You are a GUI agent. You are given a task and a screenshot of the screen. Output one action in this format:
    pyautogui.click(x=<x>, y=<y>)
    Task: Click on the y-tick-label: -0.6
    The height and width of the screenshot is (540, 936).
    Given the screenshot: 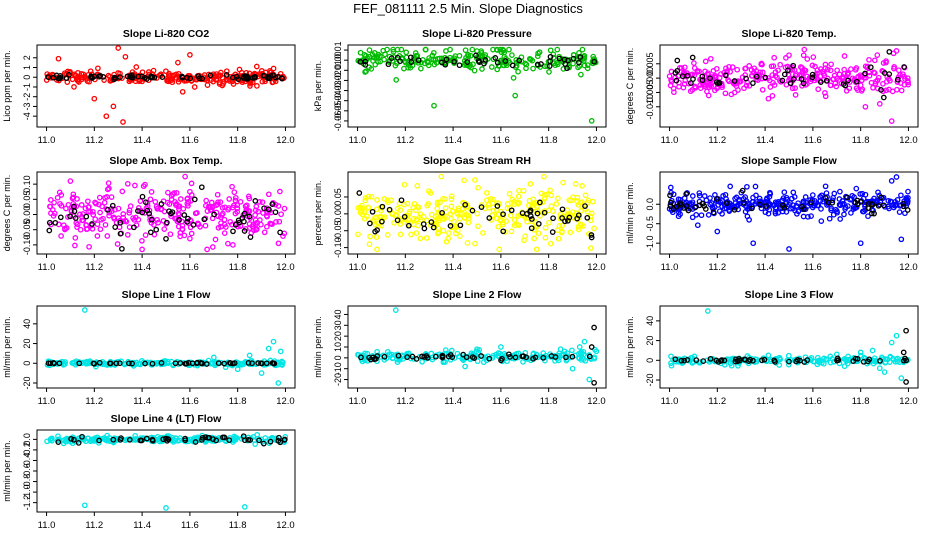 What is the action you would take?
    pyautogui.click(x=27, y=471)
    